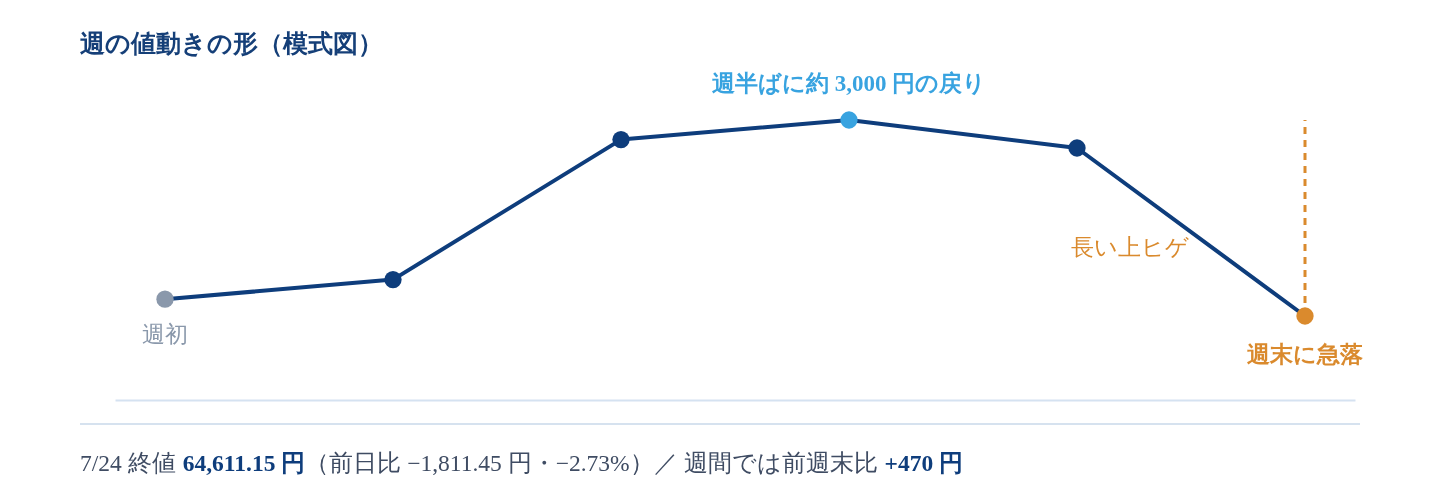  I want to click on text: 週半ばに約 3,000 円の戻り, so click(849, 83).